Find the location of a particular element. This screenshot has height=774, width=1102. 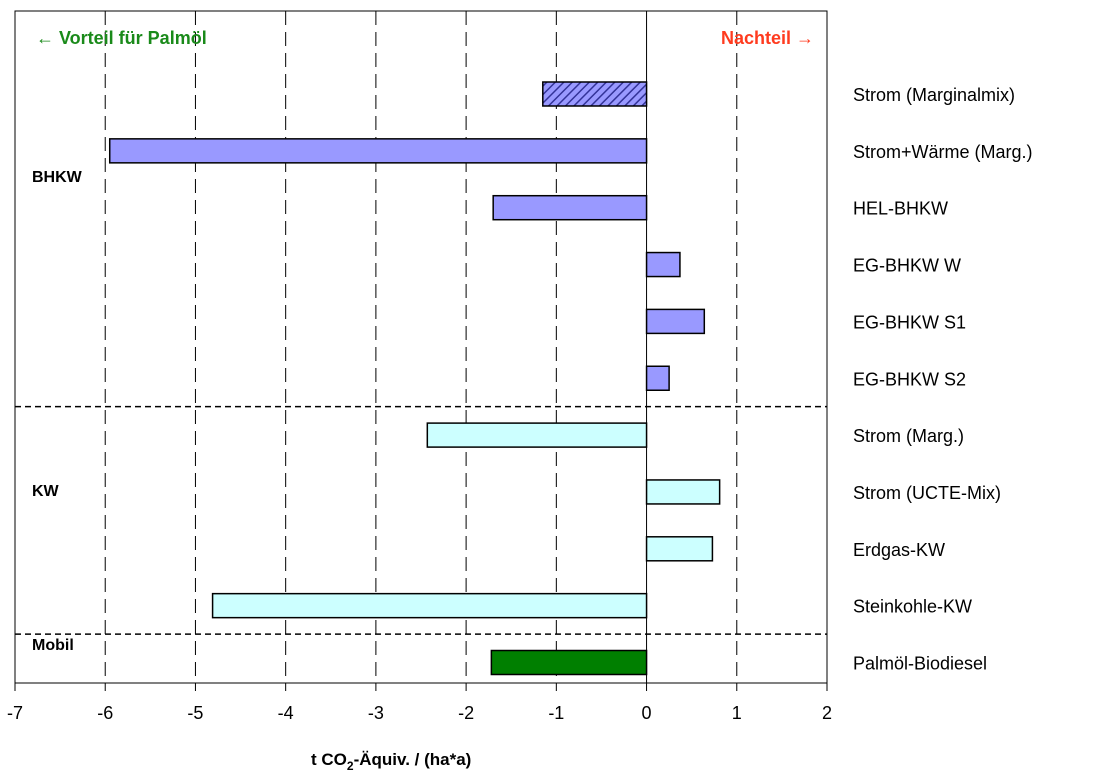

category-label: Strom (Marg.) is located at coordinates (908, 436).